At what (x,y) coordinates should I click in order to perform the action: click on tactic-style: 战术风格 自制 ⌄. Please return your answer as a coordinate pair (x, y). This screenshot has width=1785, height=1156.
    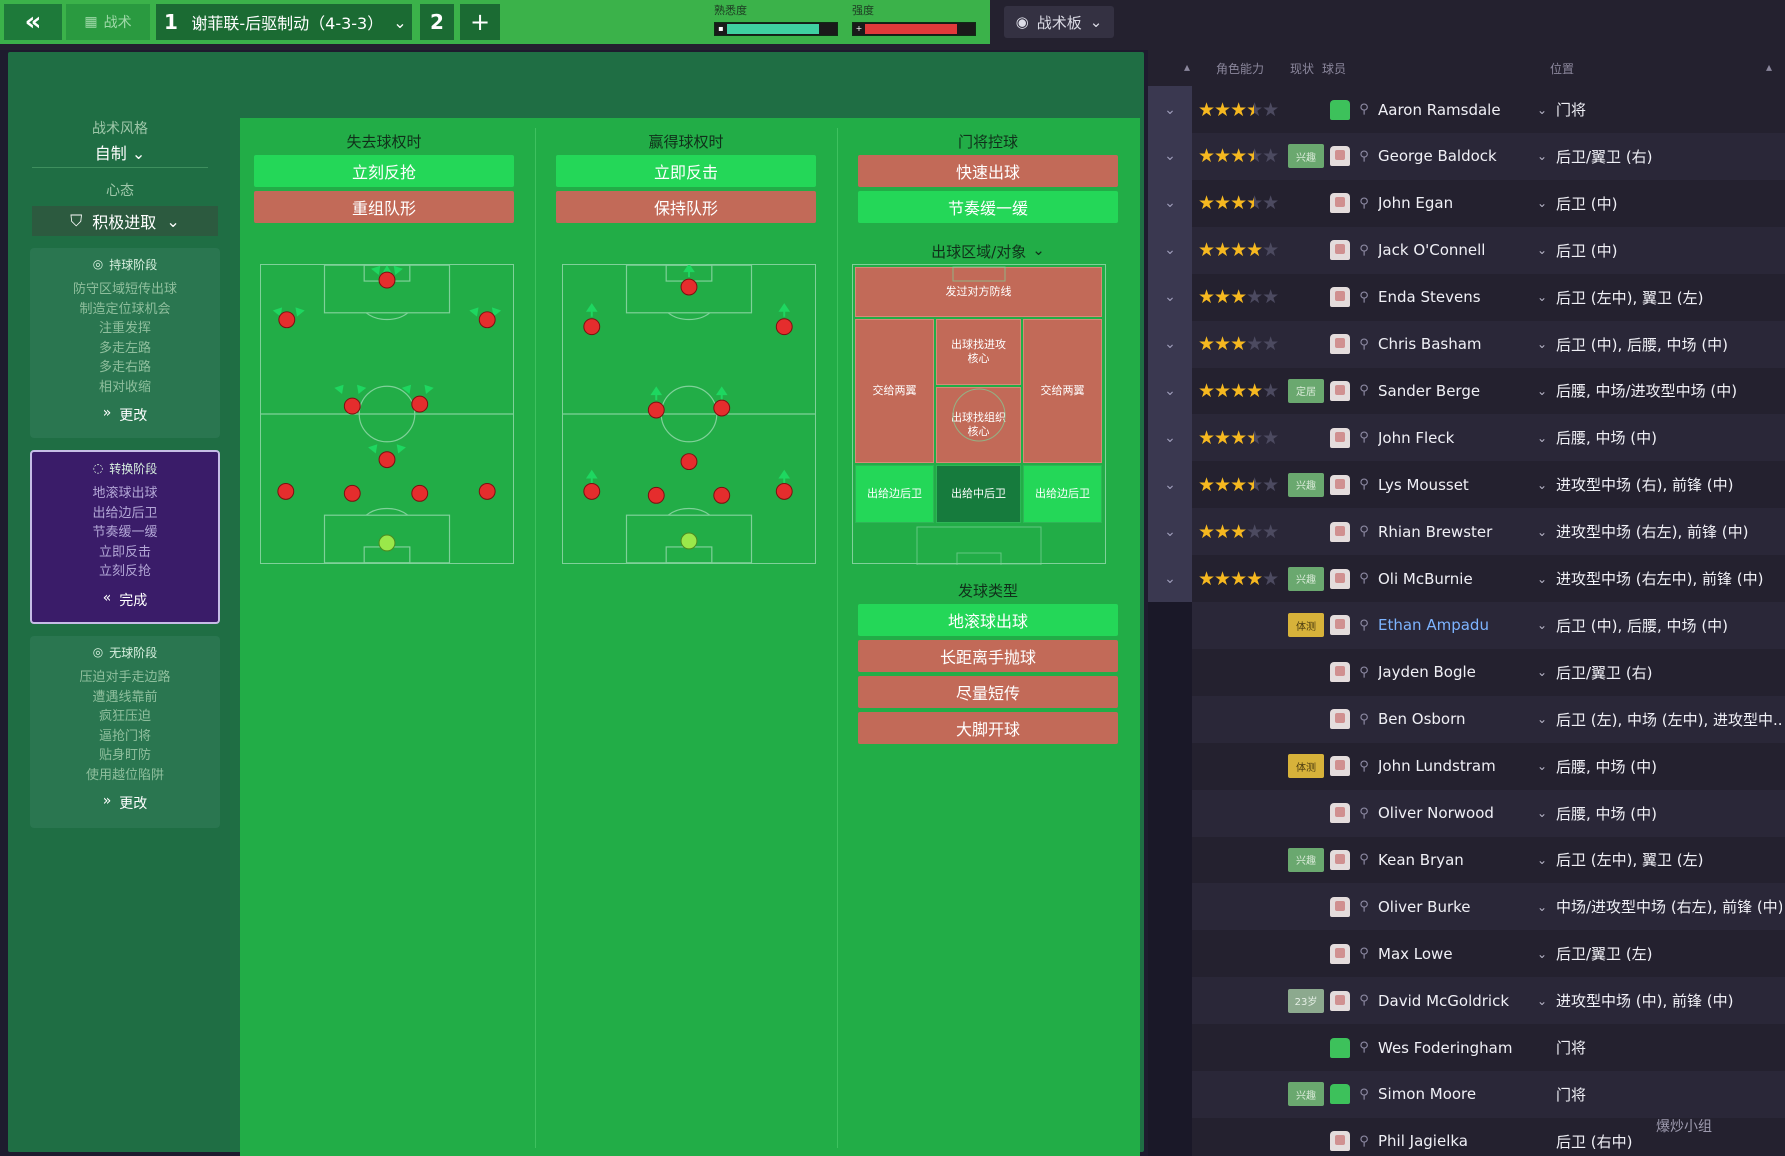
    Looking at the image, I should click on (120, 141).